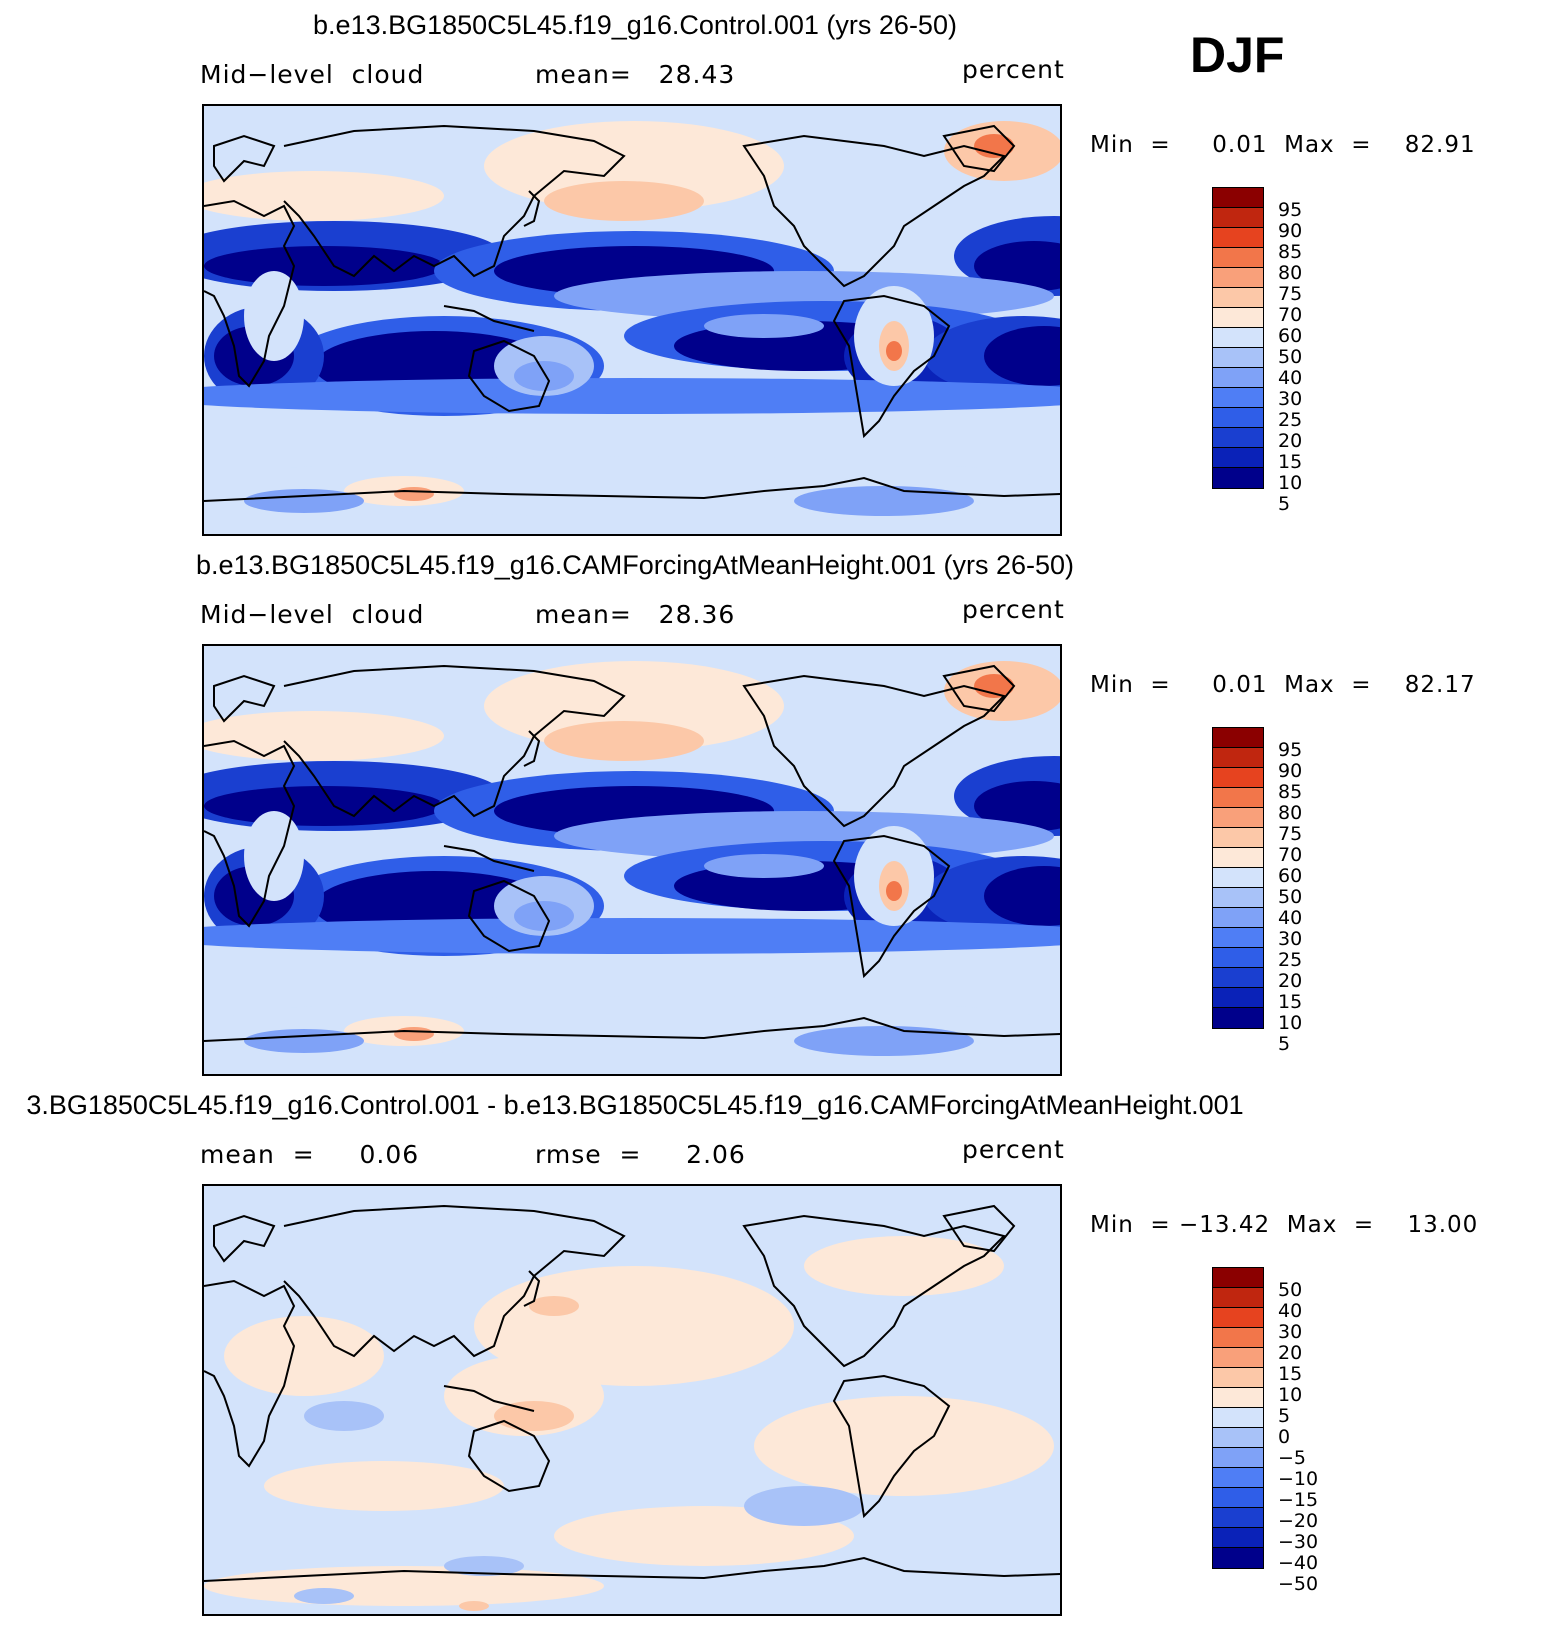 This screenshot has height=1635, width=1552. What do you see at coordinates (1290, 960) in the screenshot?
I see `colorbar-tick-label: 25` at bounding box center [1290, 960].